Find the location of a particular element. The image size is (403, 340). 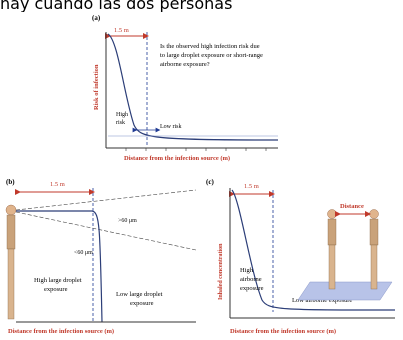

panel-c-floor is located at coordinates (345, 291).